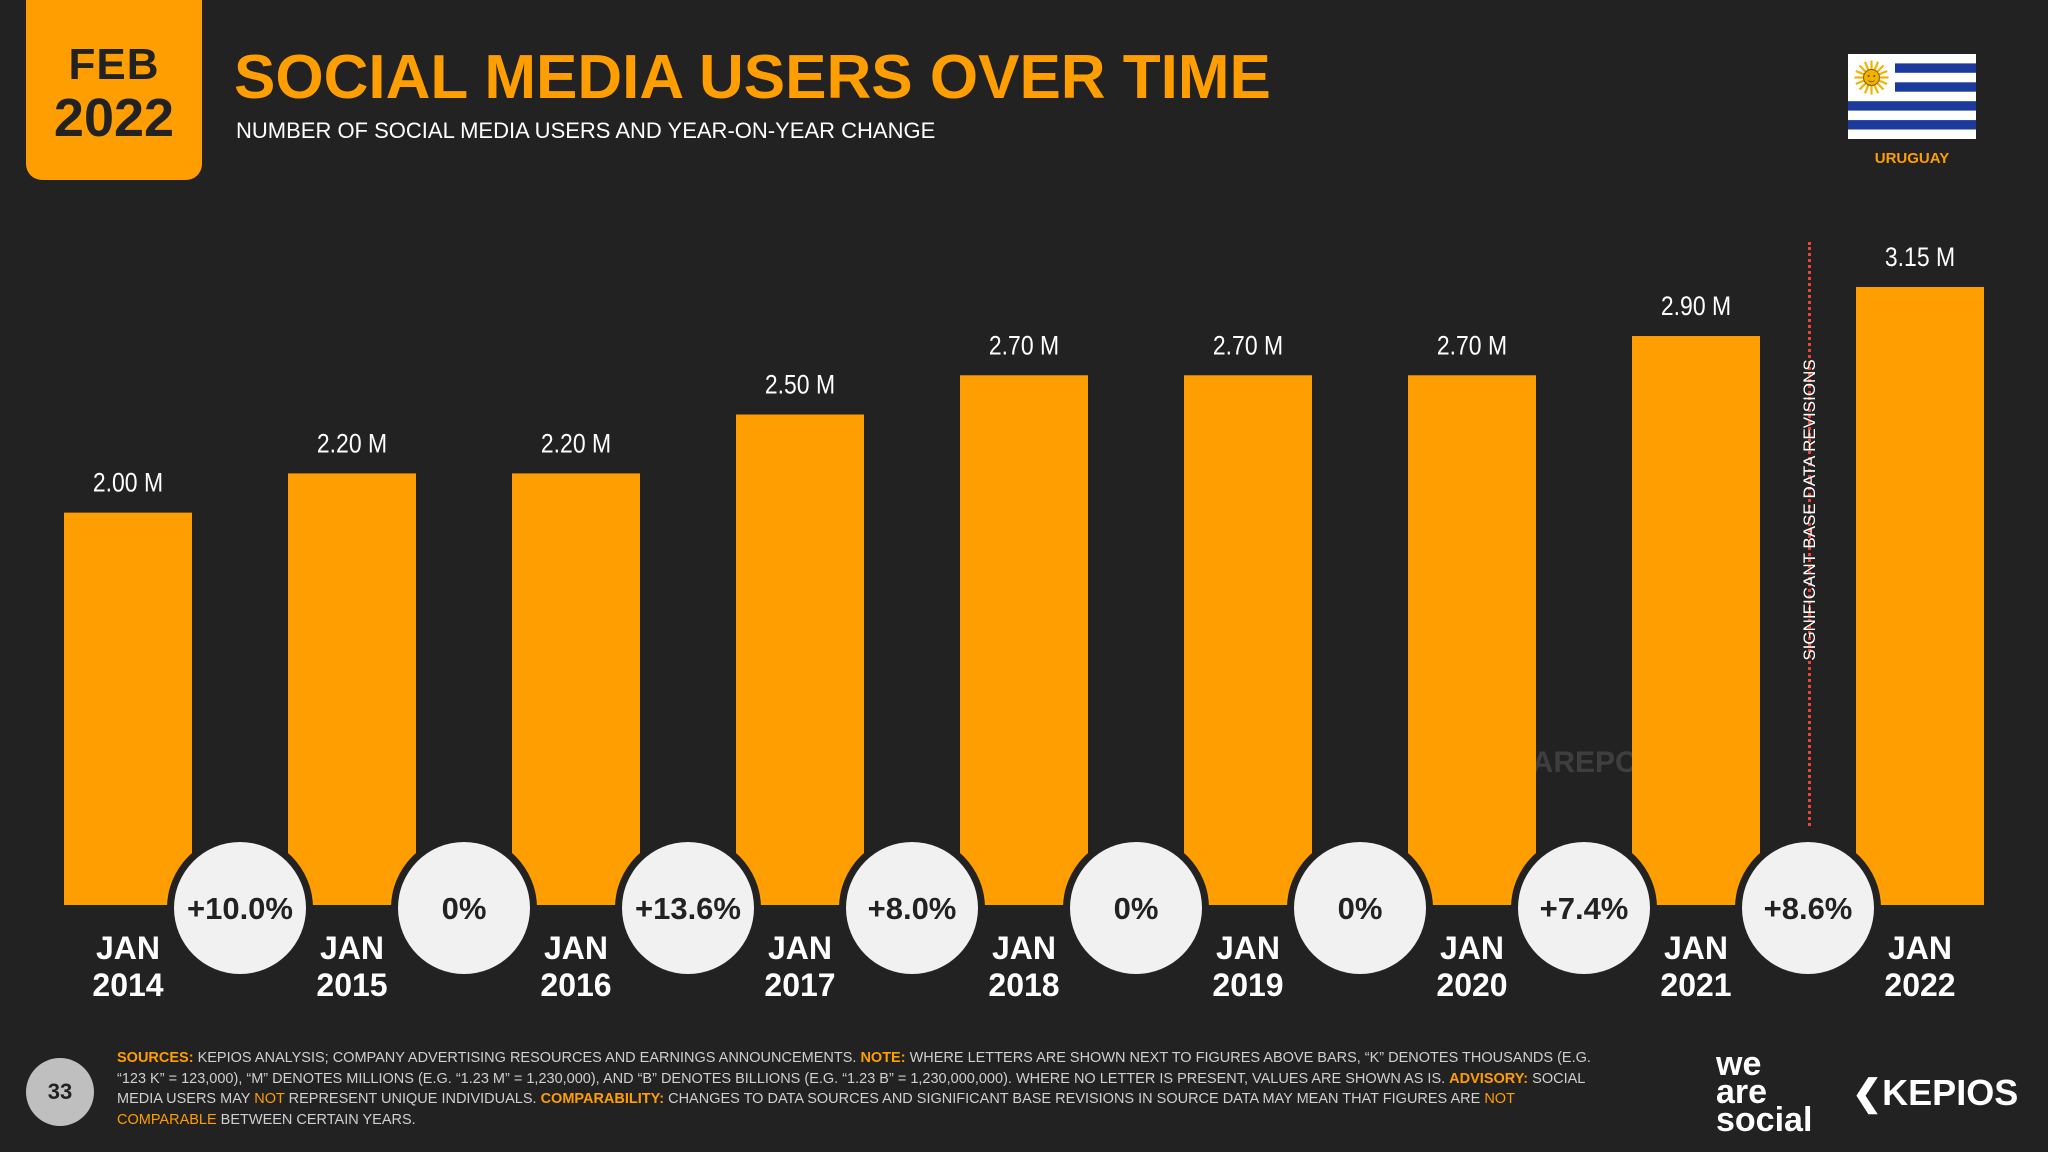 Image resolution: width=2048 pixels, height=1152 pixels. I want to click on yoy-badge-label-2: 0%, so click(464, 908).